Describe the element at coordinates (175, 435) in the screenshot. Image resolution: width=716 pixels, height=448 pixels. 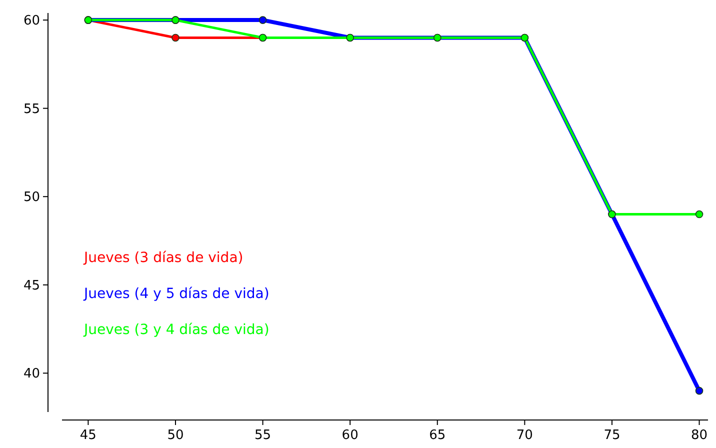
I see `x-tick-label: 50` at that location.